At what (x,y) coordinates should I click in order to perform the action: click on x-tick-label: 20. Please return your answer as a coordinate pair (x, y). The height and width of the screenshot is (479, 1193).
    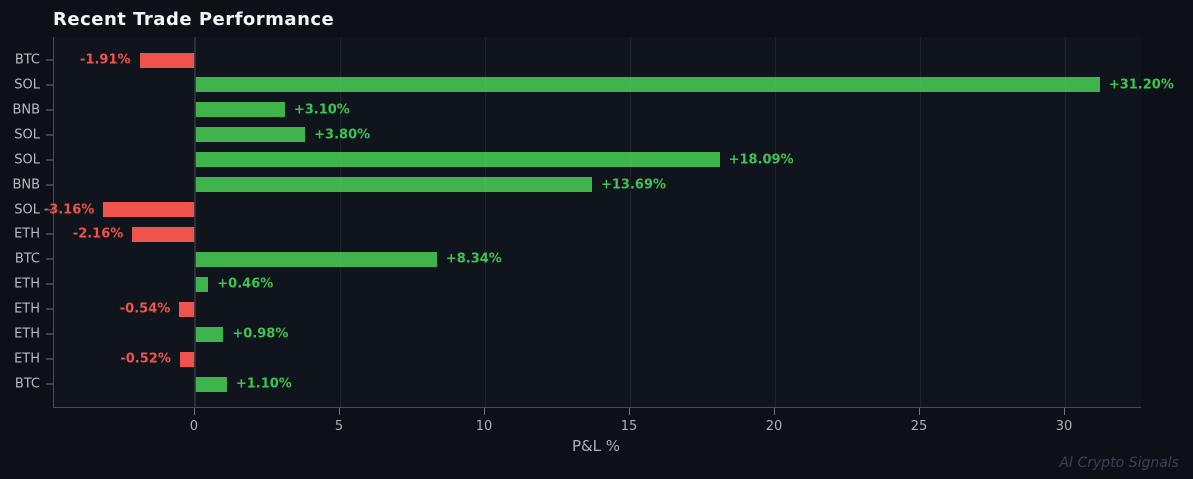
    Looking at the image, I should click on (774, 426).